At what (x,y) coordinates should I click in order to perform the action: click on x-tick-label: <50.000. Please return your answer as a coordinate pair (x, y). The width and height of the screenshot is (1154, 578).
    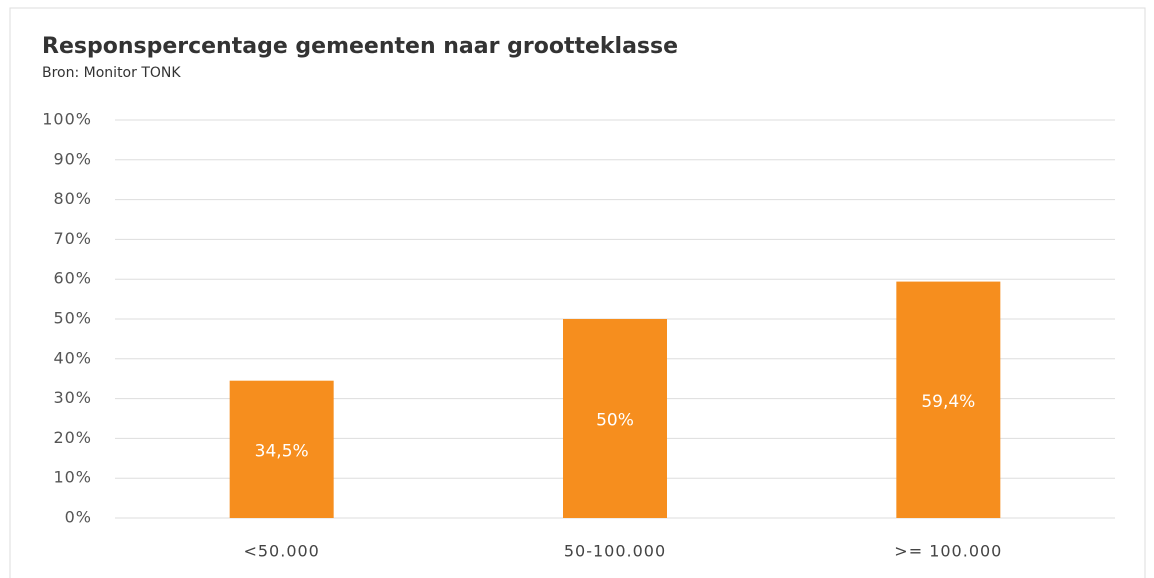
    Looking at the image, I should click on (281, 551).